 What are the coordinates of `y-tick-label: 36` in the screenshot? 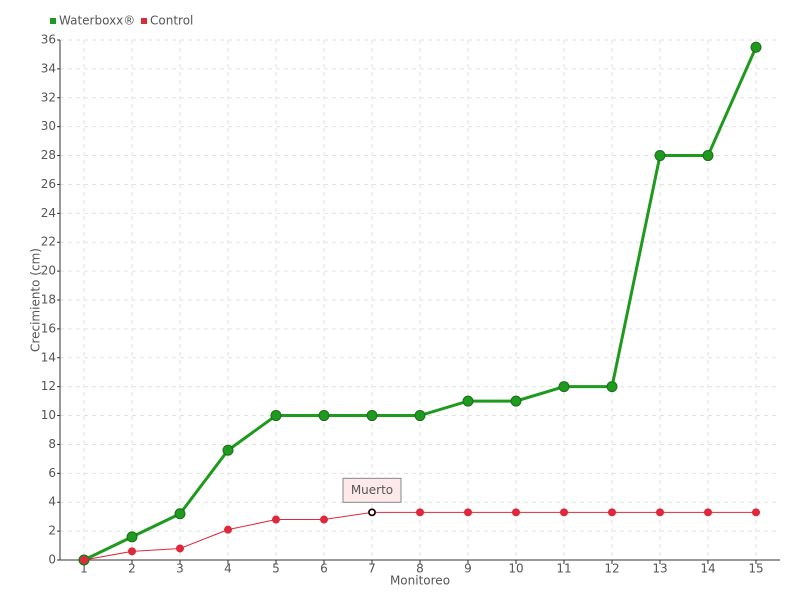 It's located at (48, 40).